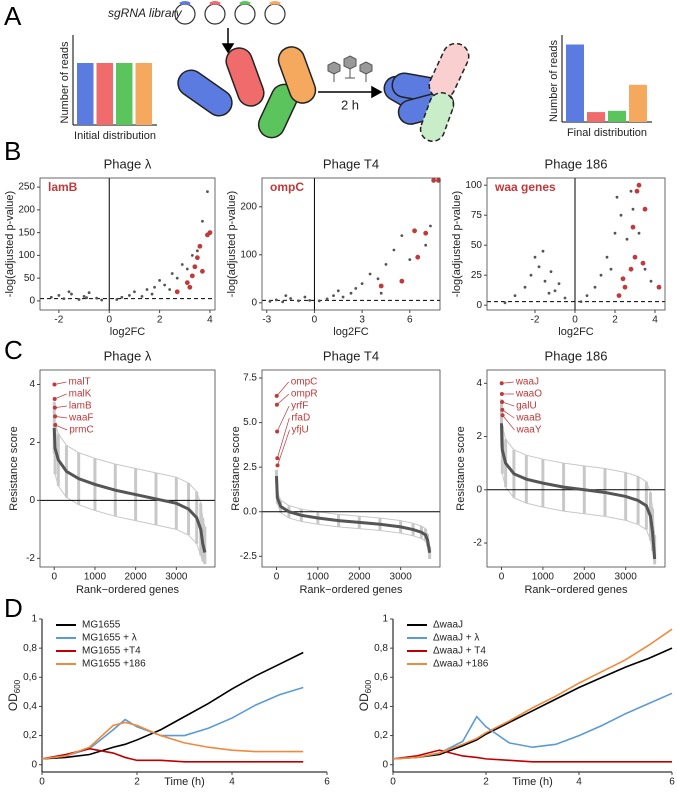  What do you see at coordinates (479, 436) in the screenshot?
I see `y-tick-label: 2` at bounding box center [479, 436].